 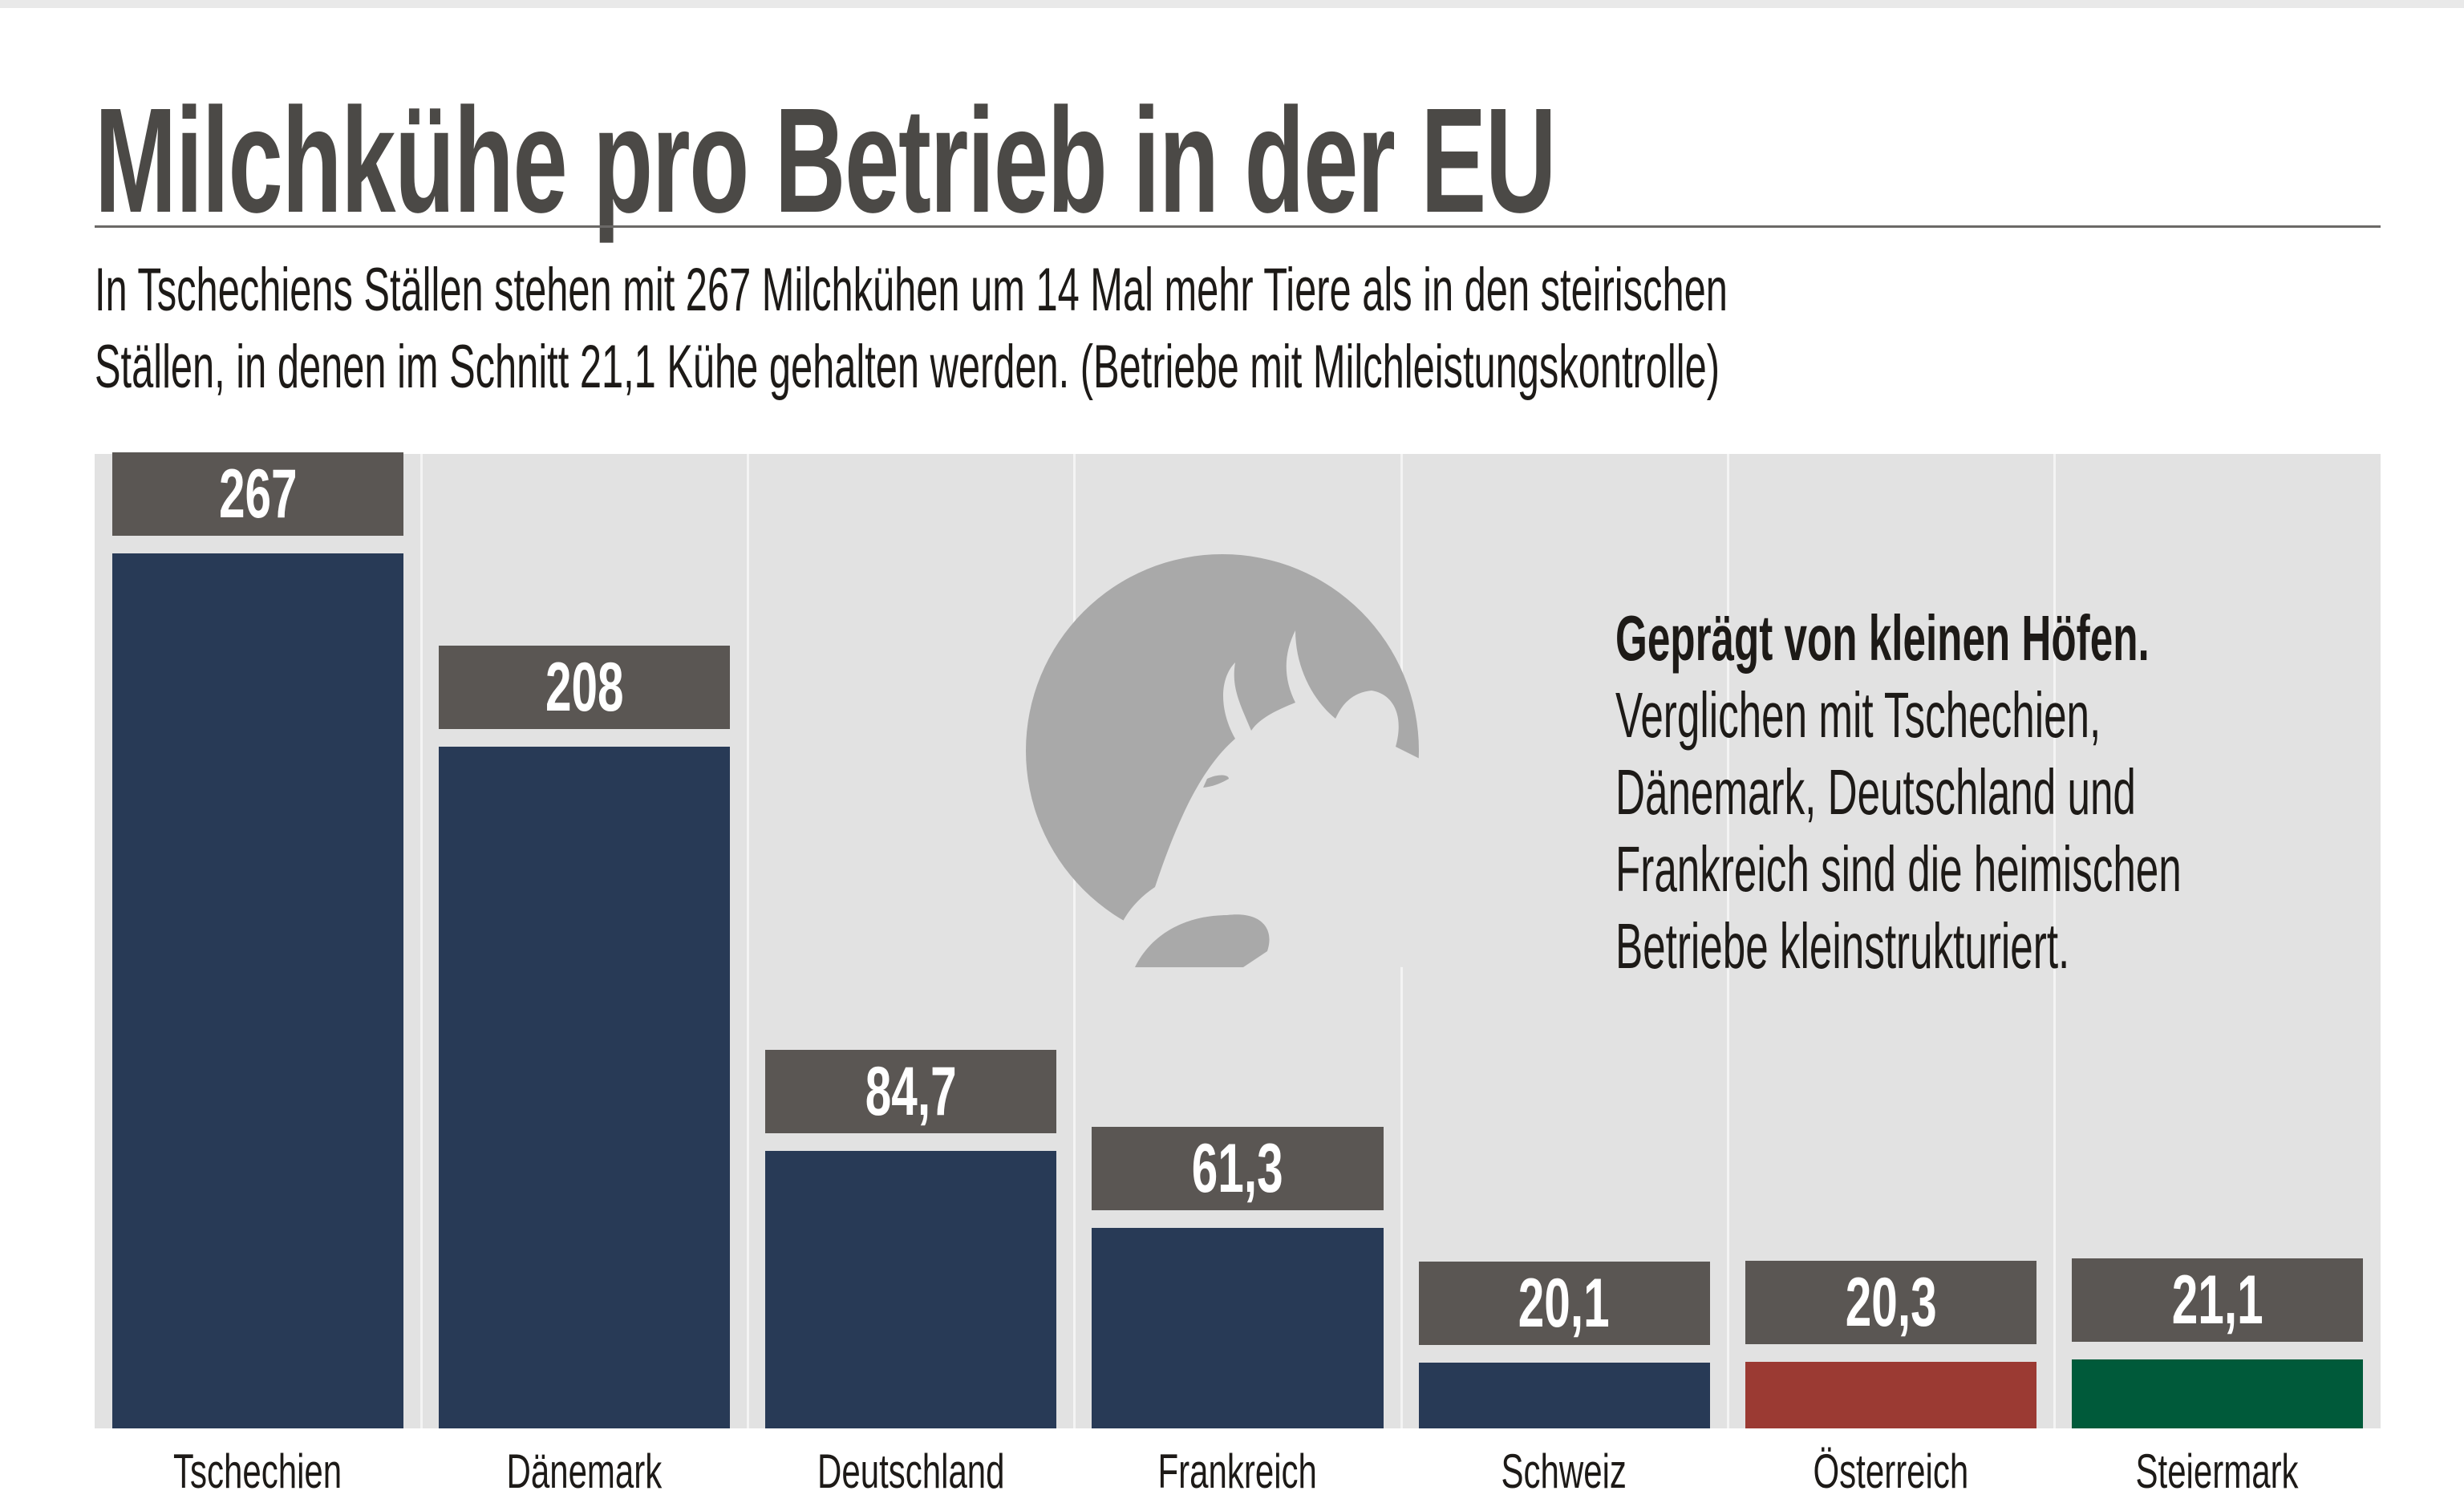 I want to click on x-tick-label-text: Deutschland, so click(x=911, y=1471).